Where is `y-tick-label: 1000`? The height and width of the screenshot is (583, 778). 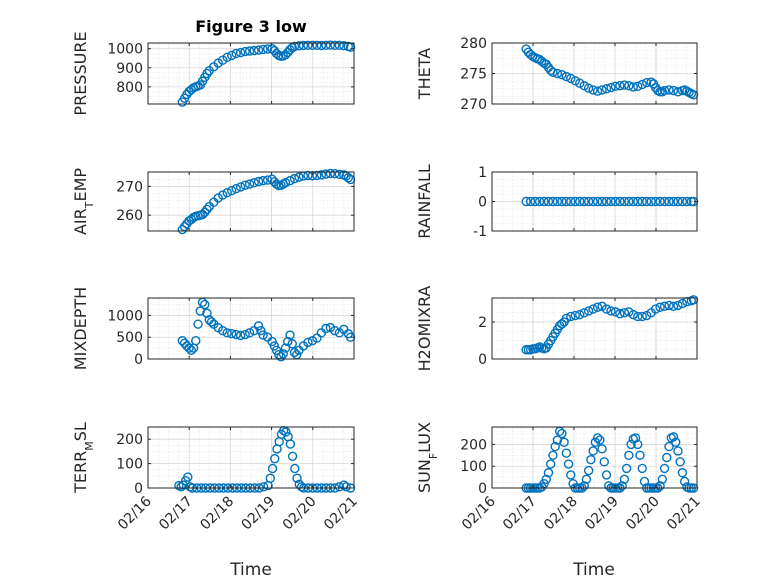
y-tick-label: 1000 is located at coordinates (125, 50).